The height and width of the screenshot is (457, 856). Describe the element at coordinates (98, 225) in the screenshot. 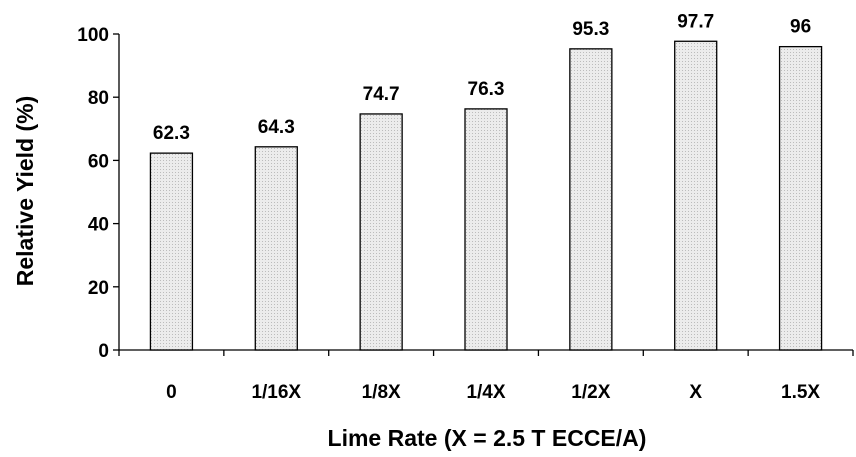

I see `y-tick-label: 40` at that location.